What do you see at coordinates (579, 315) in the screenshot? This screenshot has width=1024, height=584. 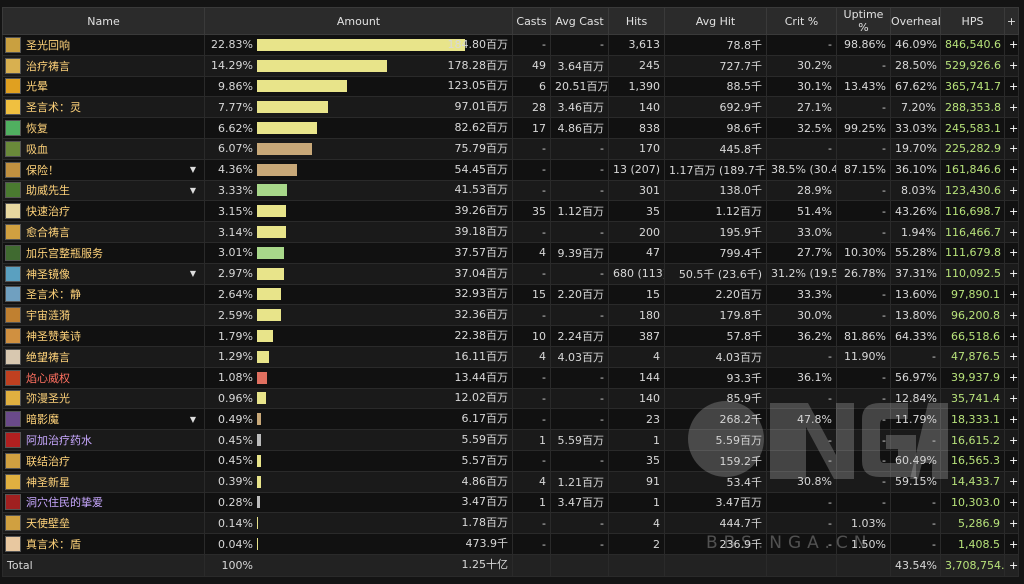 I see `avg-cast: -` at bounding box center [579, 315].